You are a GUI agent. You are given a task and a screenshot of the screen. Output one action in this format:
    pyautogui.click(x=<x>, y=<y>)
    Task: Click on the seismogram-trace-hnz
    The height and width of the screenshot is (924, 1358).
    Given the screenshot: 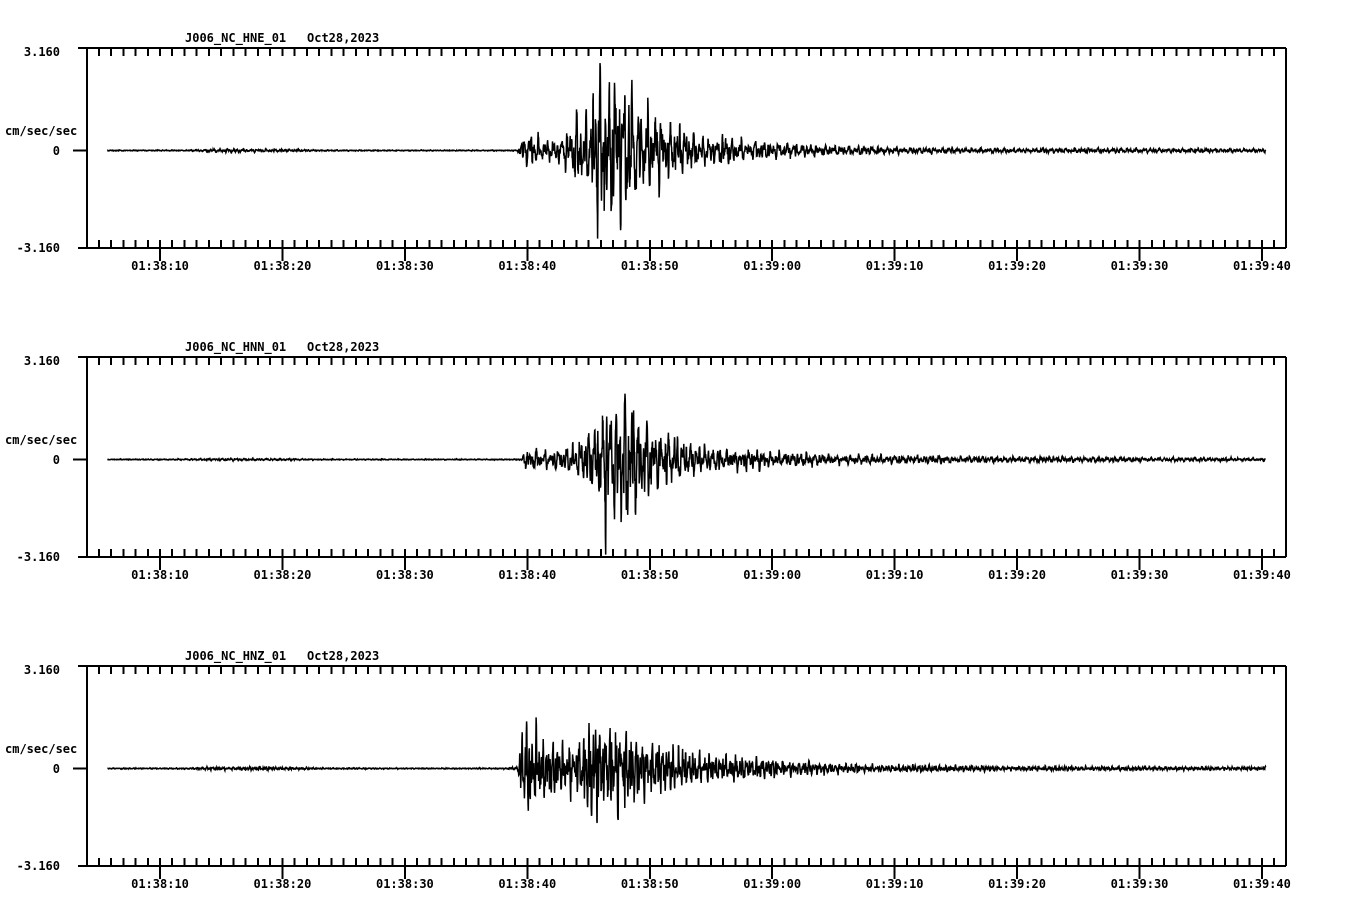 What is the action you would take?
    pyautogui.click(x=687, y=770)
    